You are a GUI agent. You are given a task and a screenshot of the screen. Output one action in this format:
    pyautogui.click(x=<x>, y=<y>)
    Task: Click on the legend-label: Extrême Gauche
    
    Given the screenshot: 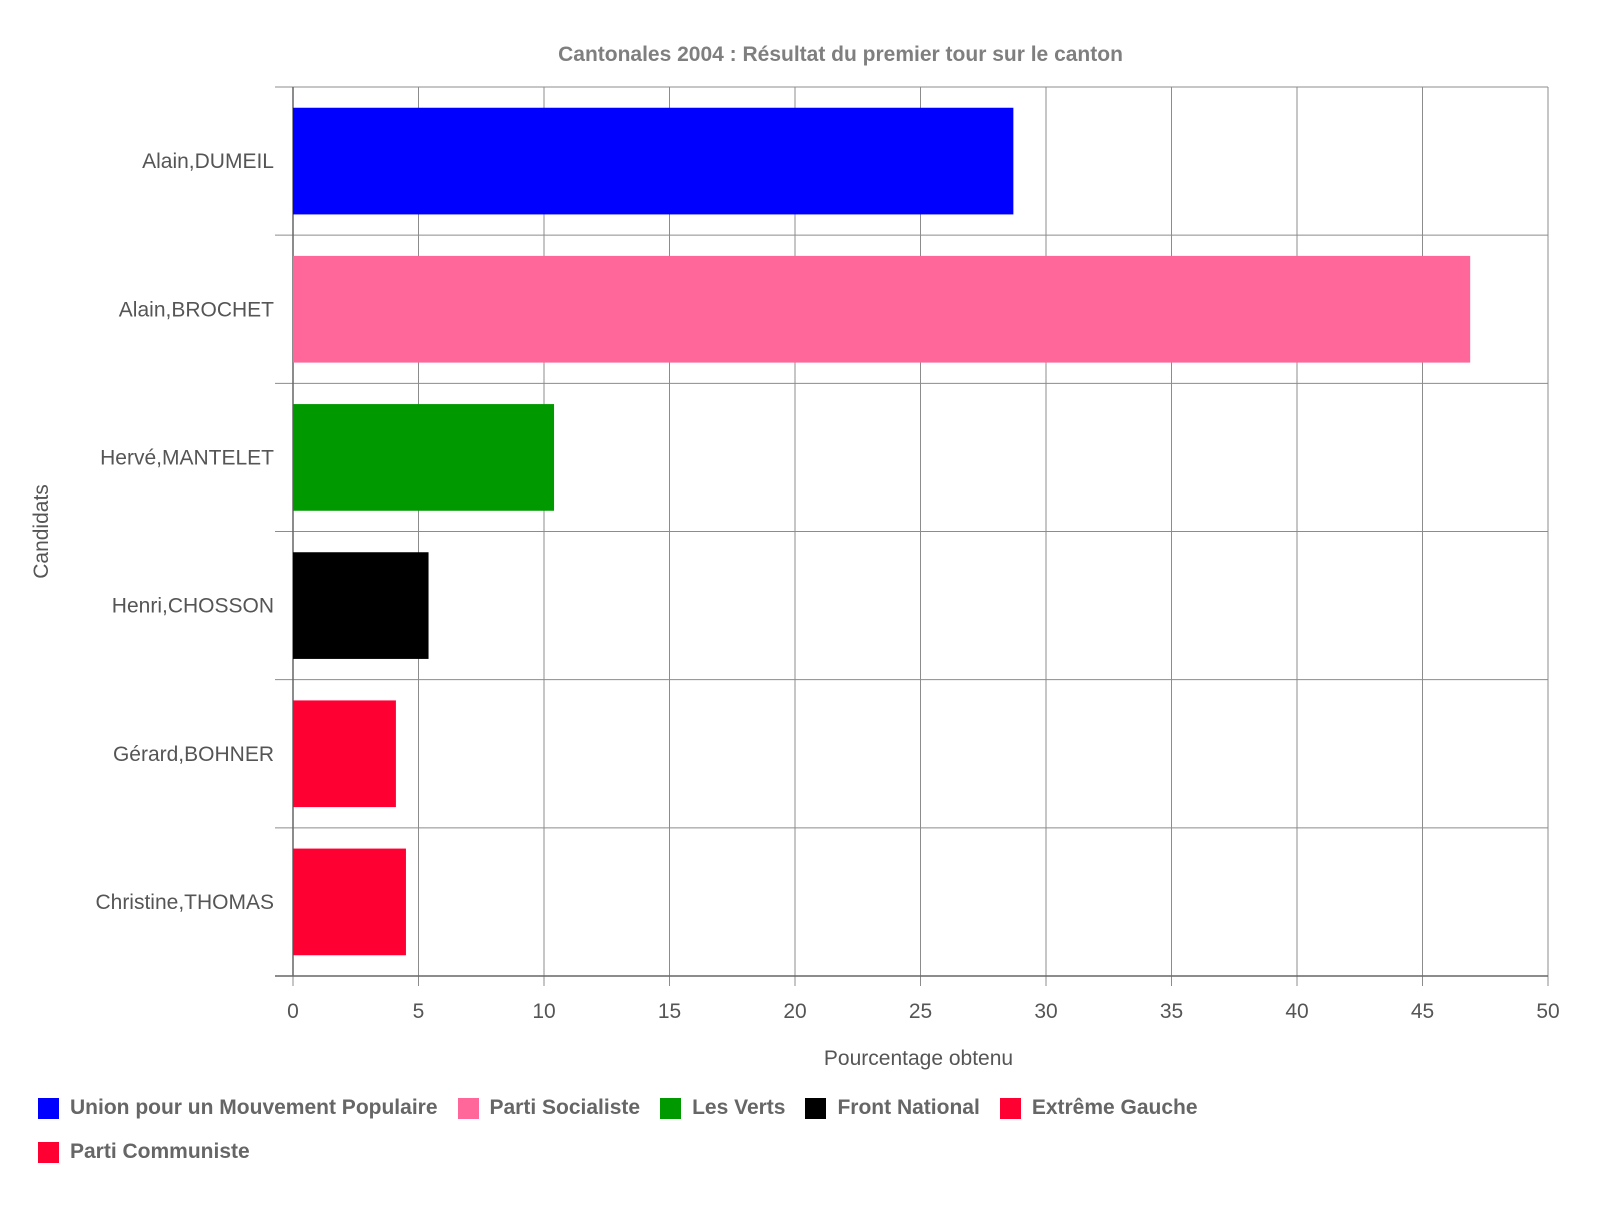 What is the action you would take?
    pyautogui.click(x=1114, y=1107)
    